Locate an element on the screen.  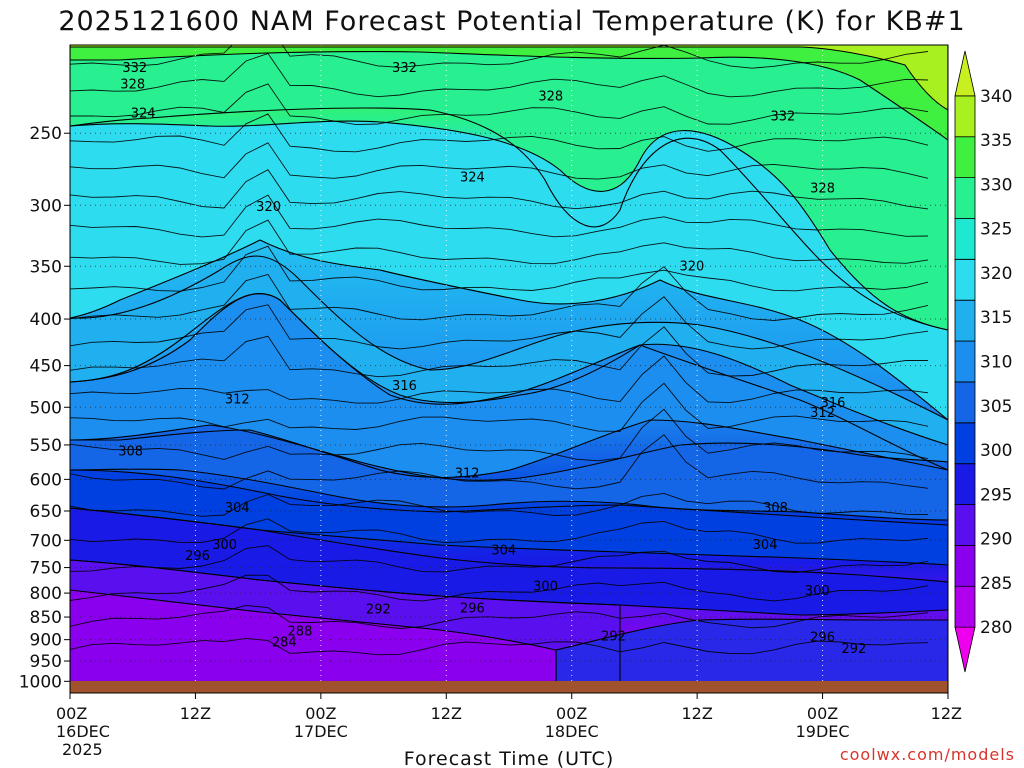
y-tick-label-450: 450 is located at coordinates (46, 367).